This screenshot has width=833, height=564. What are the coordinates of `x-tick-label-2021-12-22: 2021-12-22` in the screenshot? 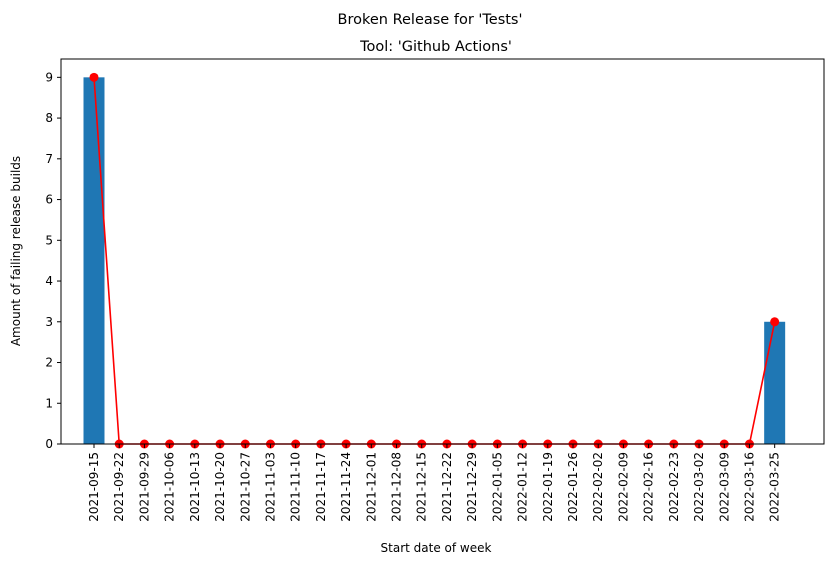 It's located at (447, 487).